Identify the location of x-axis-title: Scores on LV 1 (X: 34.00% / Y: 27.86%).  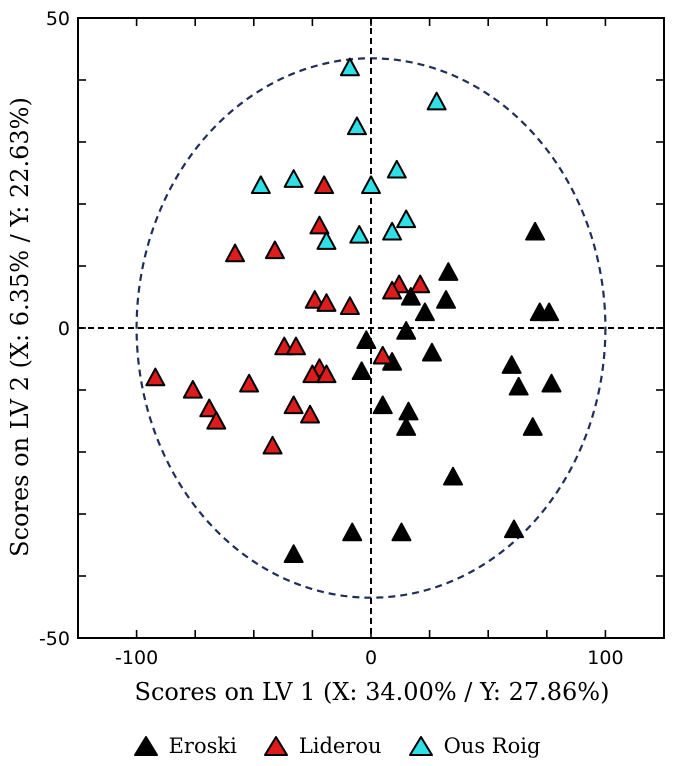
(372, 692).